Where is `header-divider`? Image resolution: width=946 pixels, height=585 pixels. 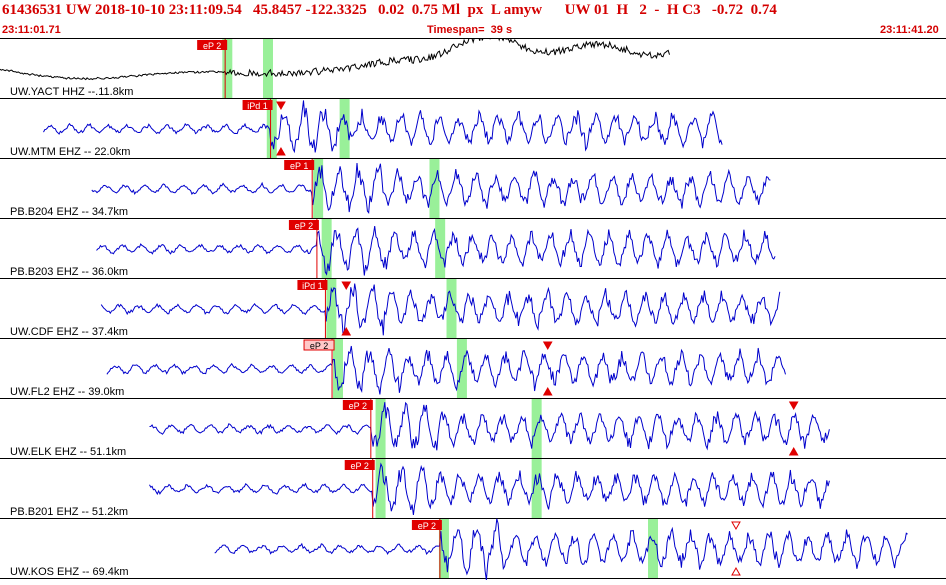 header-divider is located at coordinates (473, 38).